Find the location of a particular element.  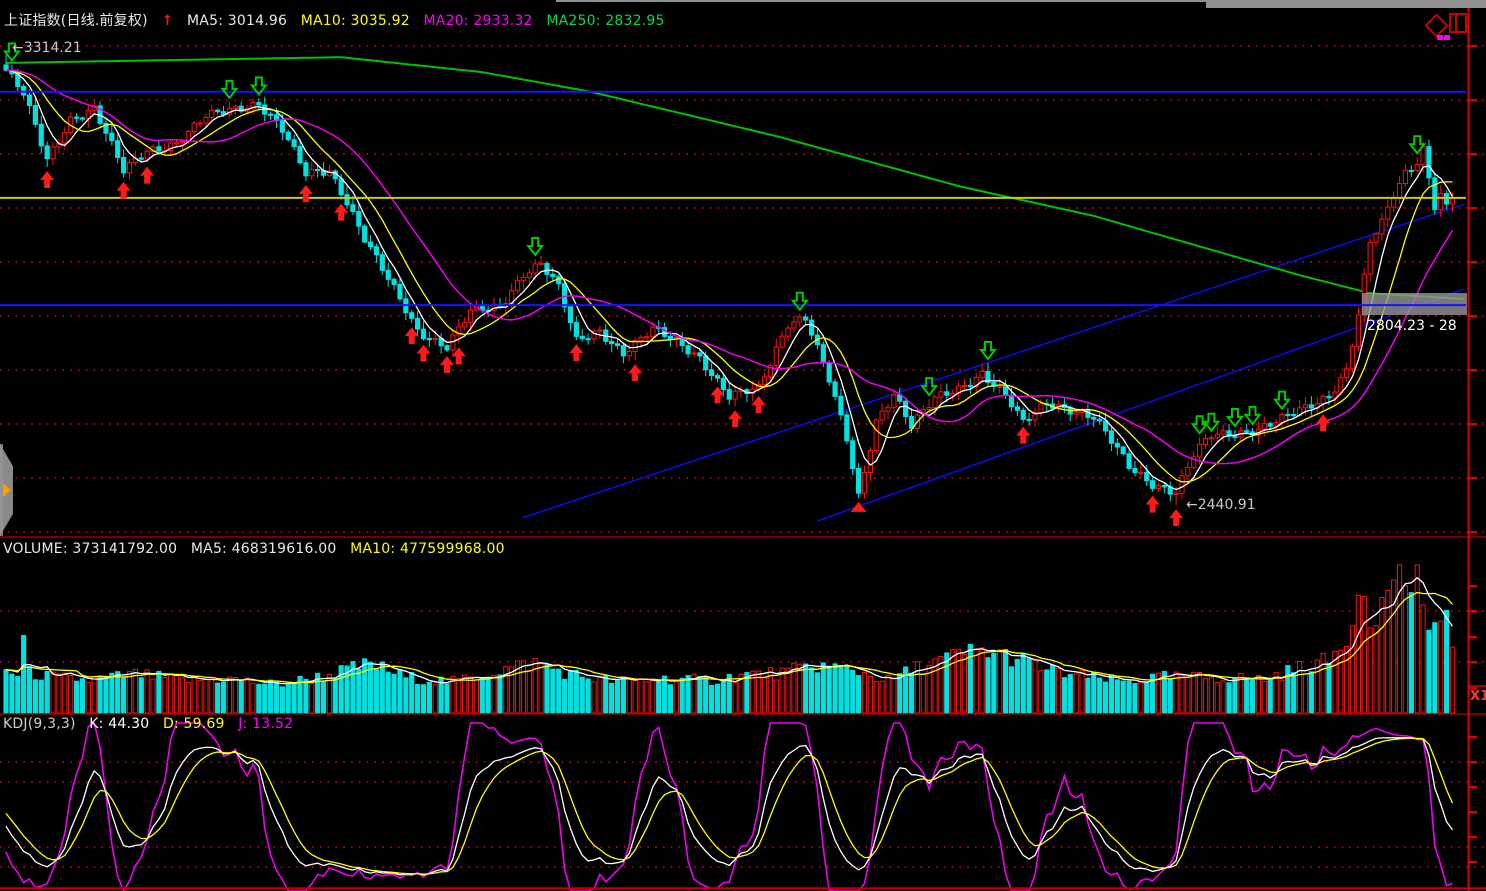

kdj-k-readout: K: 44.30 is located at coordinates (119, 724).